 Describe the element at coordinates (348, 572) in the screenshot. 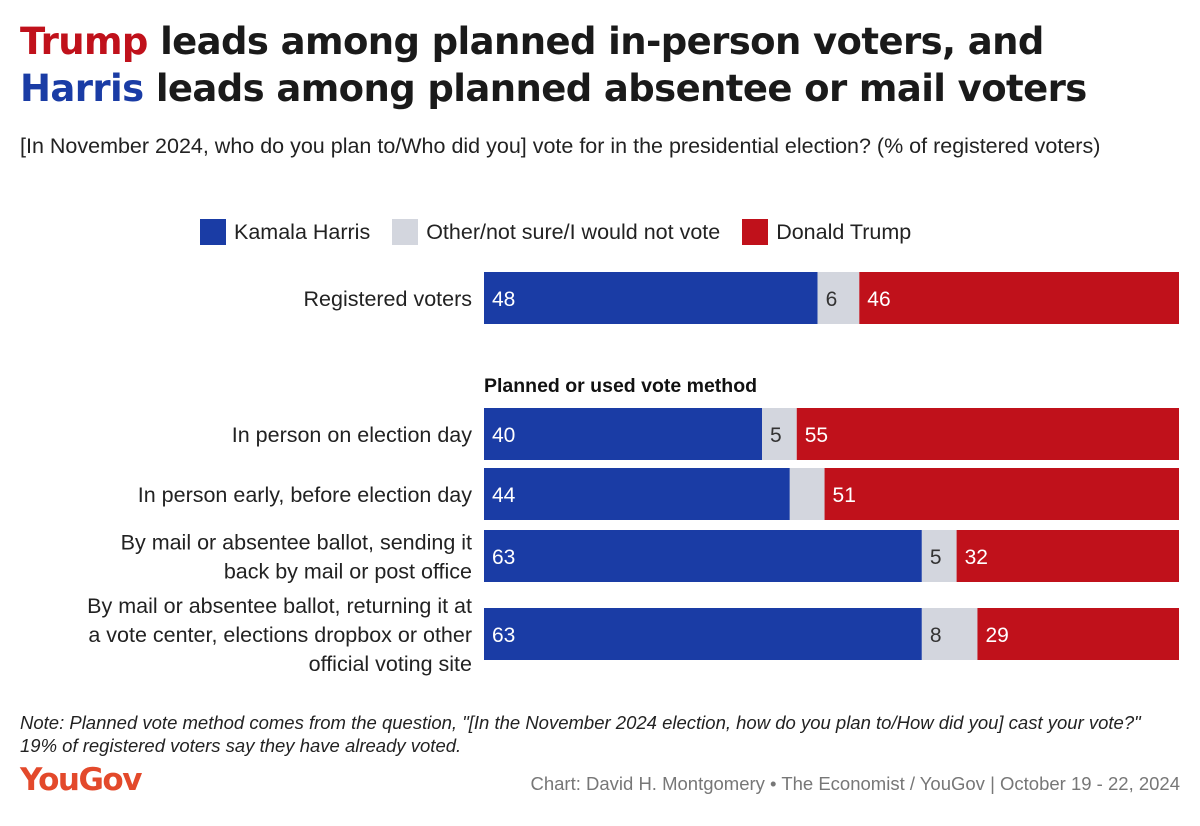

I see `category-label: back by mail or post office` at that location.